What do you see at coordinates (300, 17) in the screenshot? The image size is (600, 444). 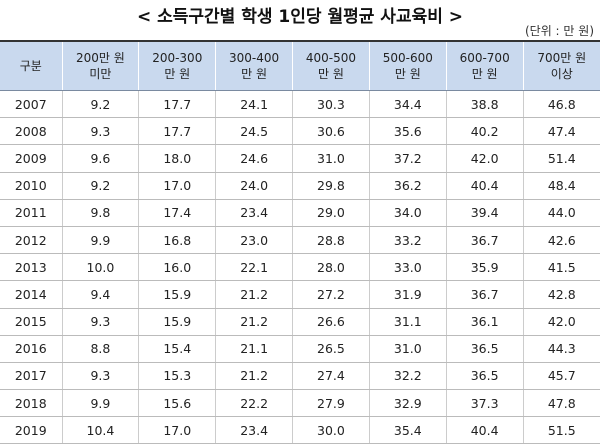 I see `title: < 소득구간별 학생 1인당 월평균 사교육비 >` at bounding box center [300, 17].